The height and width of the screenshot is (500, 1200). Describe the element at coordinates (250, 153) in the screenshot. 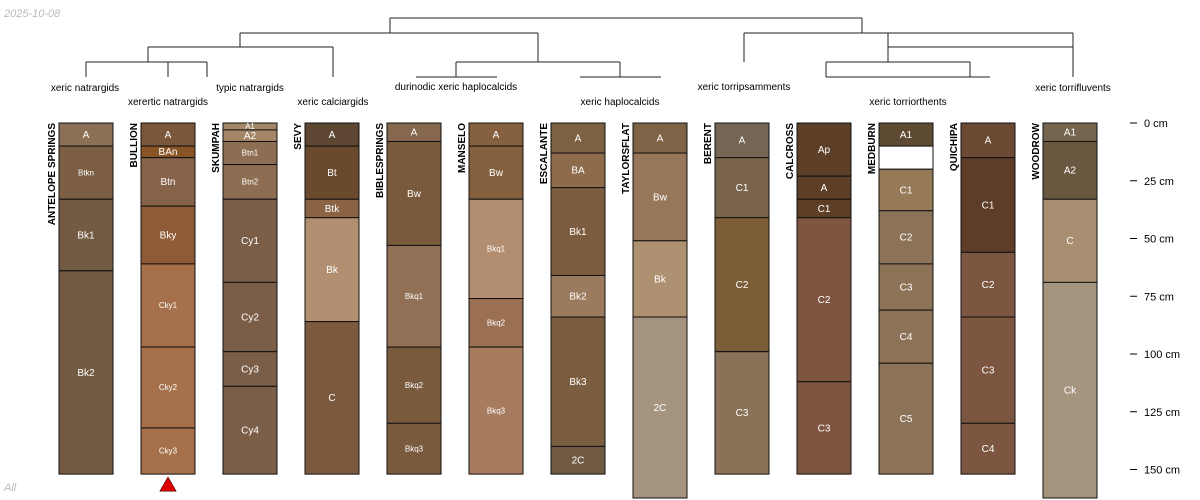

I see `horizon-label: Btn1` at that location.